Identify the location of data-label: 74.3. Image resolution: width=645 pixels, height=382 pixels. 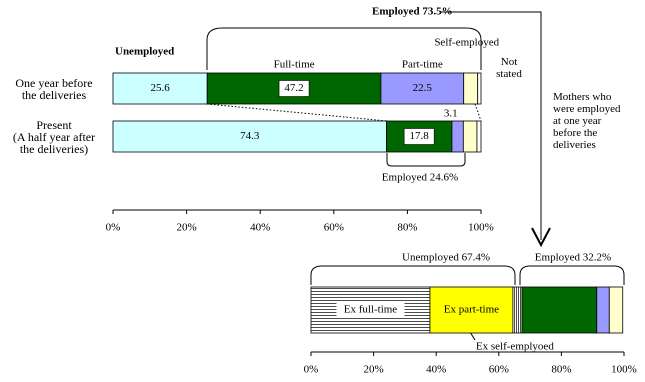
(250, 136).